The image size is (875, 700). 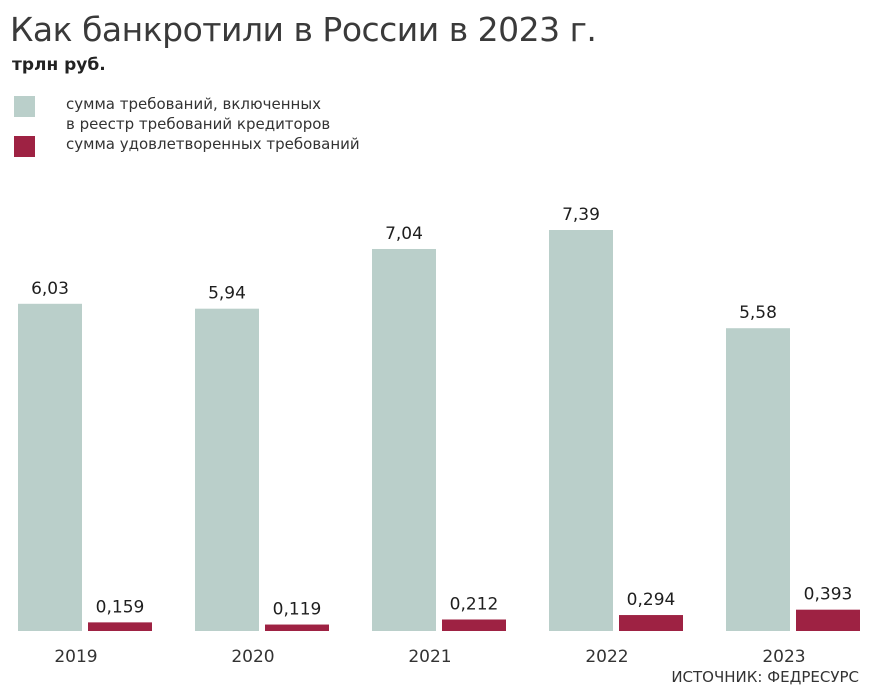 I want to click on value-label-registered-2020: 5,94, so click(x=227, y=294).